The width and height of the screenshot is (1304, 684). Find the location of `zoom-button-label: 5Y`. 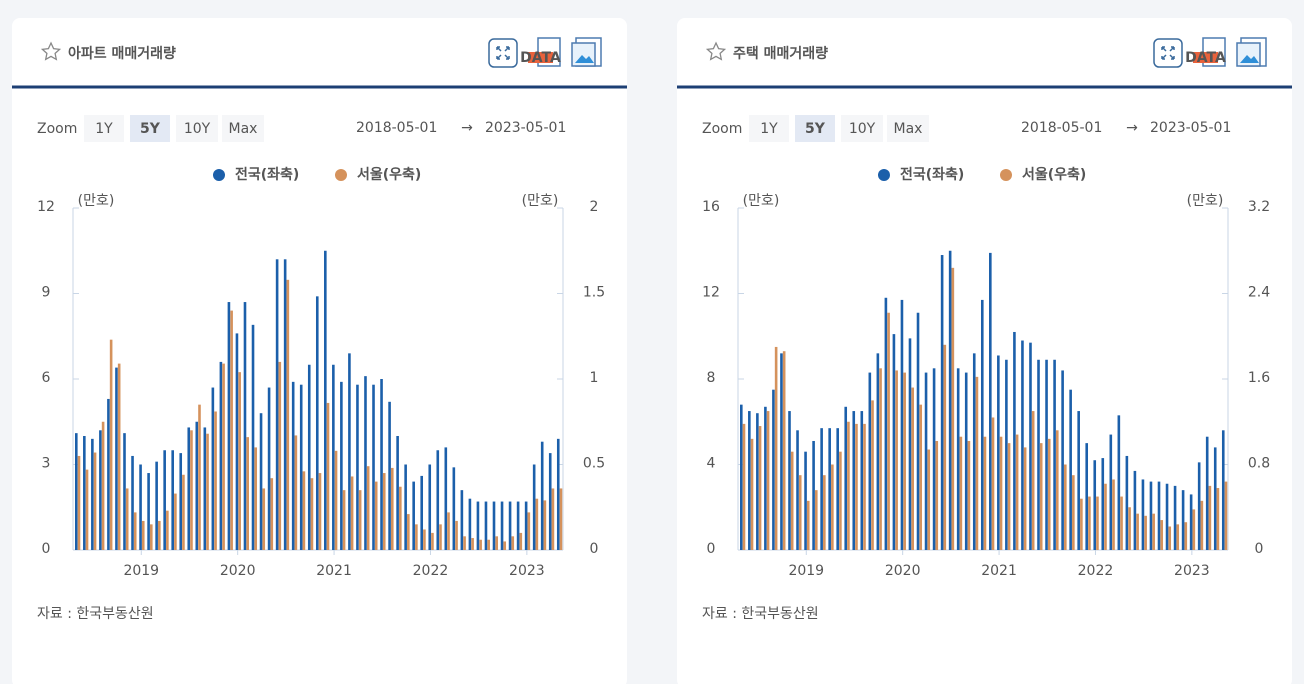

zoom-button-label: 5Y is located at coordinates (815, 129).